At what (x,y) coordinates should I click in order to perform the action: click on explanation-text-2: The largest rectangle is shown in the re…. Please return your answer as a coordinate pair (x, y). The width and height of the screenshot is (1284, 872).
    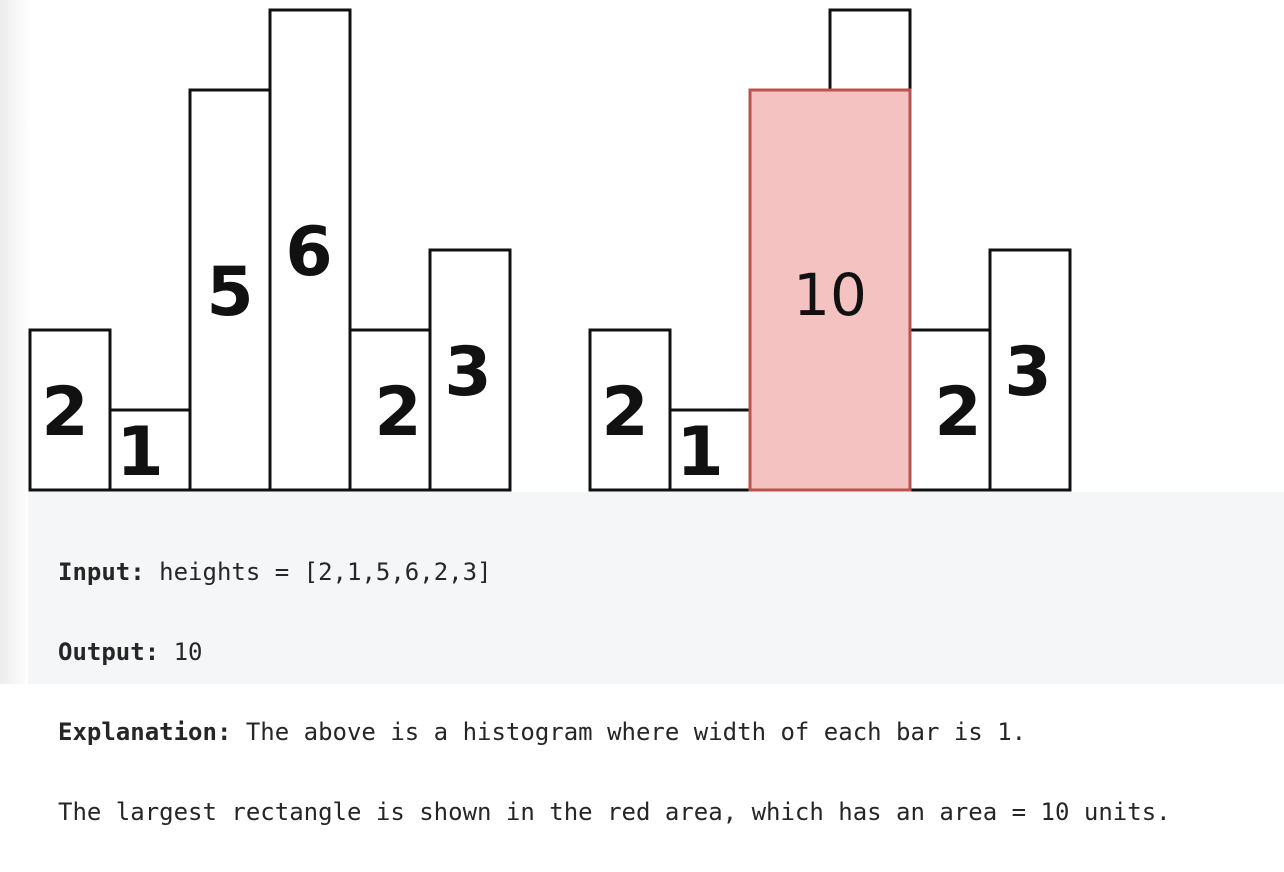
    Looking at the image, I should click on (614, 812).